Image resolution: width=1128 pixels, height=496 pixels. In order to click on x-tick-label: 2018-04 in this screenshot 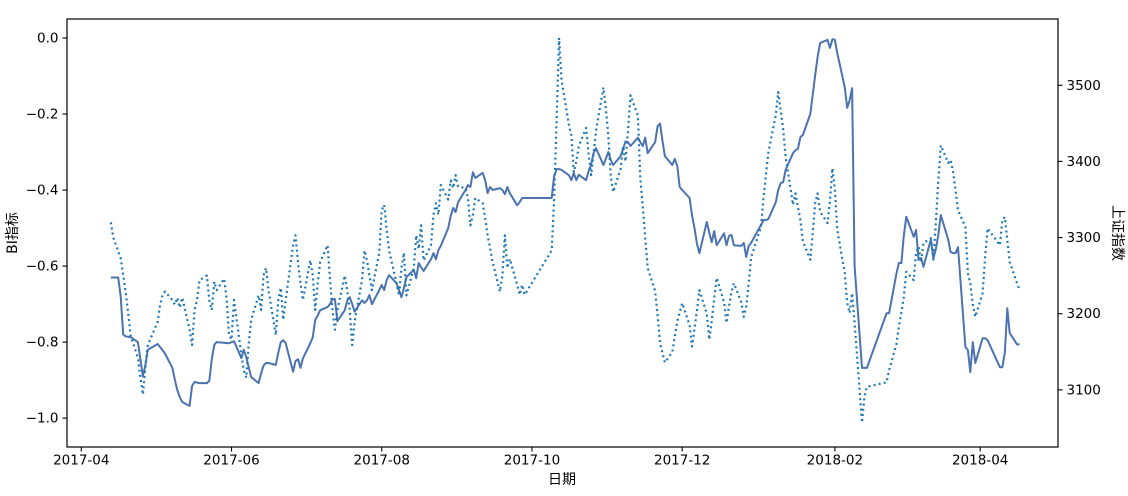, I will do `click(980, 461)`.